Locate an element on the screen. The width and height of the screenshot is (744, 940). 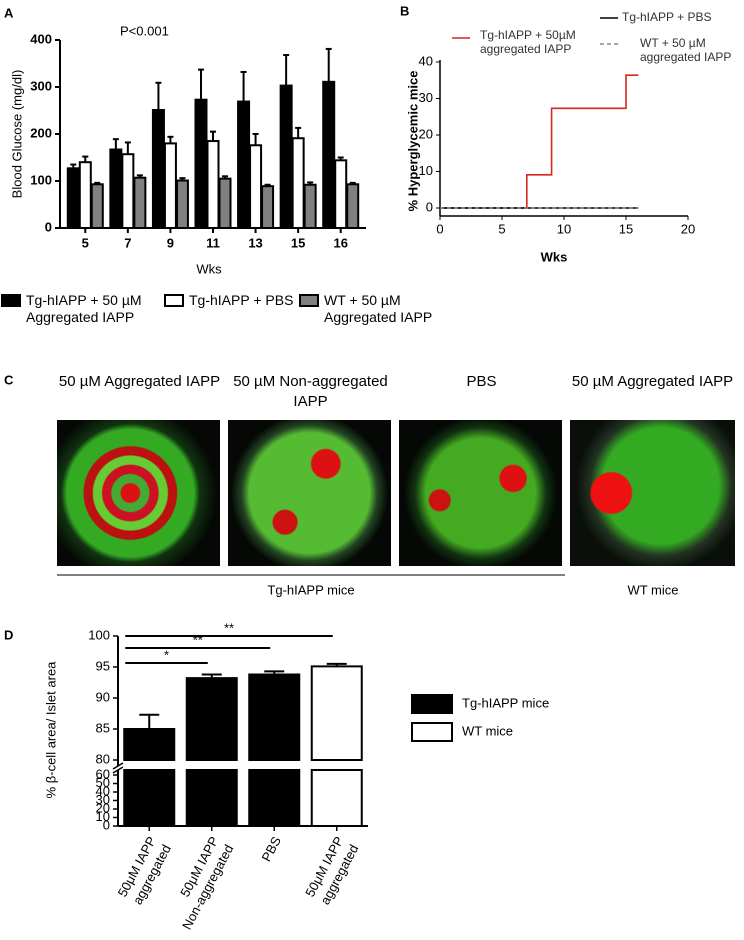
x-tick-label: 13 is located at coordinates (255, 242).